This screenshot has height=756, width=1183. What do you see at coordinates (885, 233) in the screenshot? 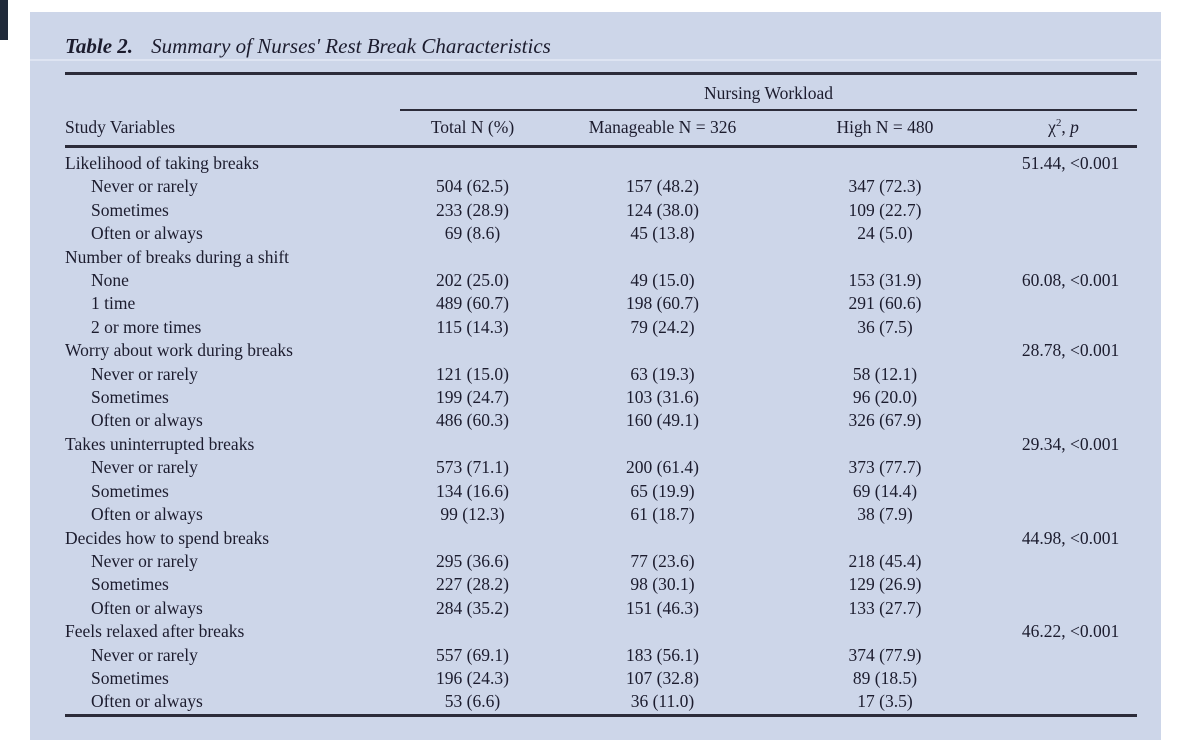
I see `high-value-cell: 24 (5.0)` at bounding box center [885, 233].